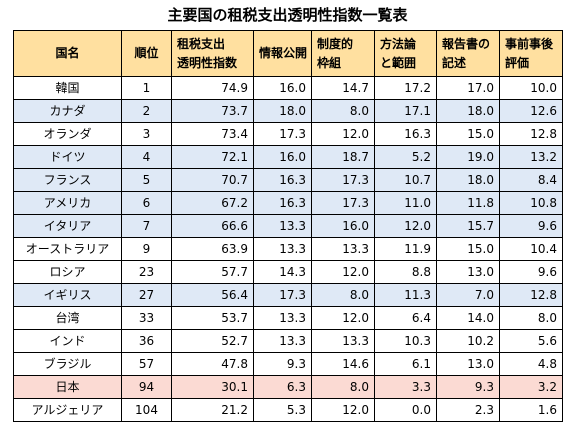 The image size is (575, 422). Describe the element at coordinates (531, 410) in the screenshot. I see `cell-evaluation: 1.6` at that location.